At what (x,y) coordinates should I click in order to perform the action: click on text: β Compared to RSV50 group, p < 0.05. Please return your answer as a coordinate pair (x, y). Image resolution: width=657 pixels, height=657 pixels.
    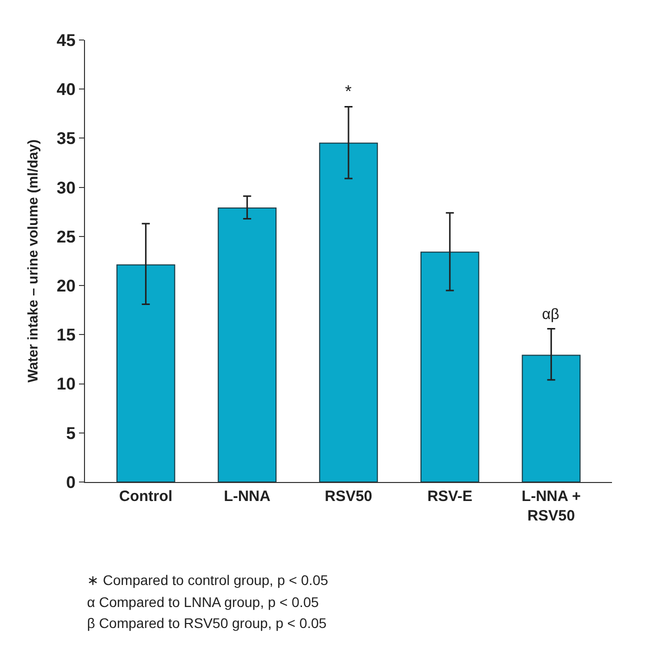
    Looking at the image, I should click on (207, 623).